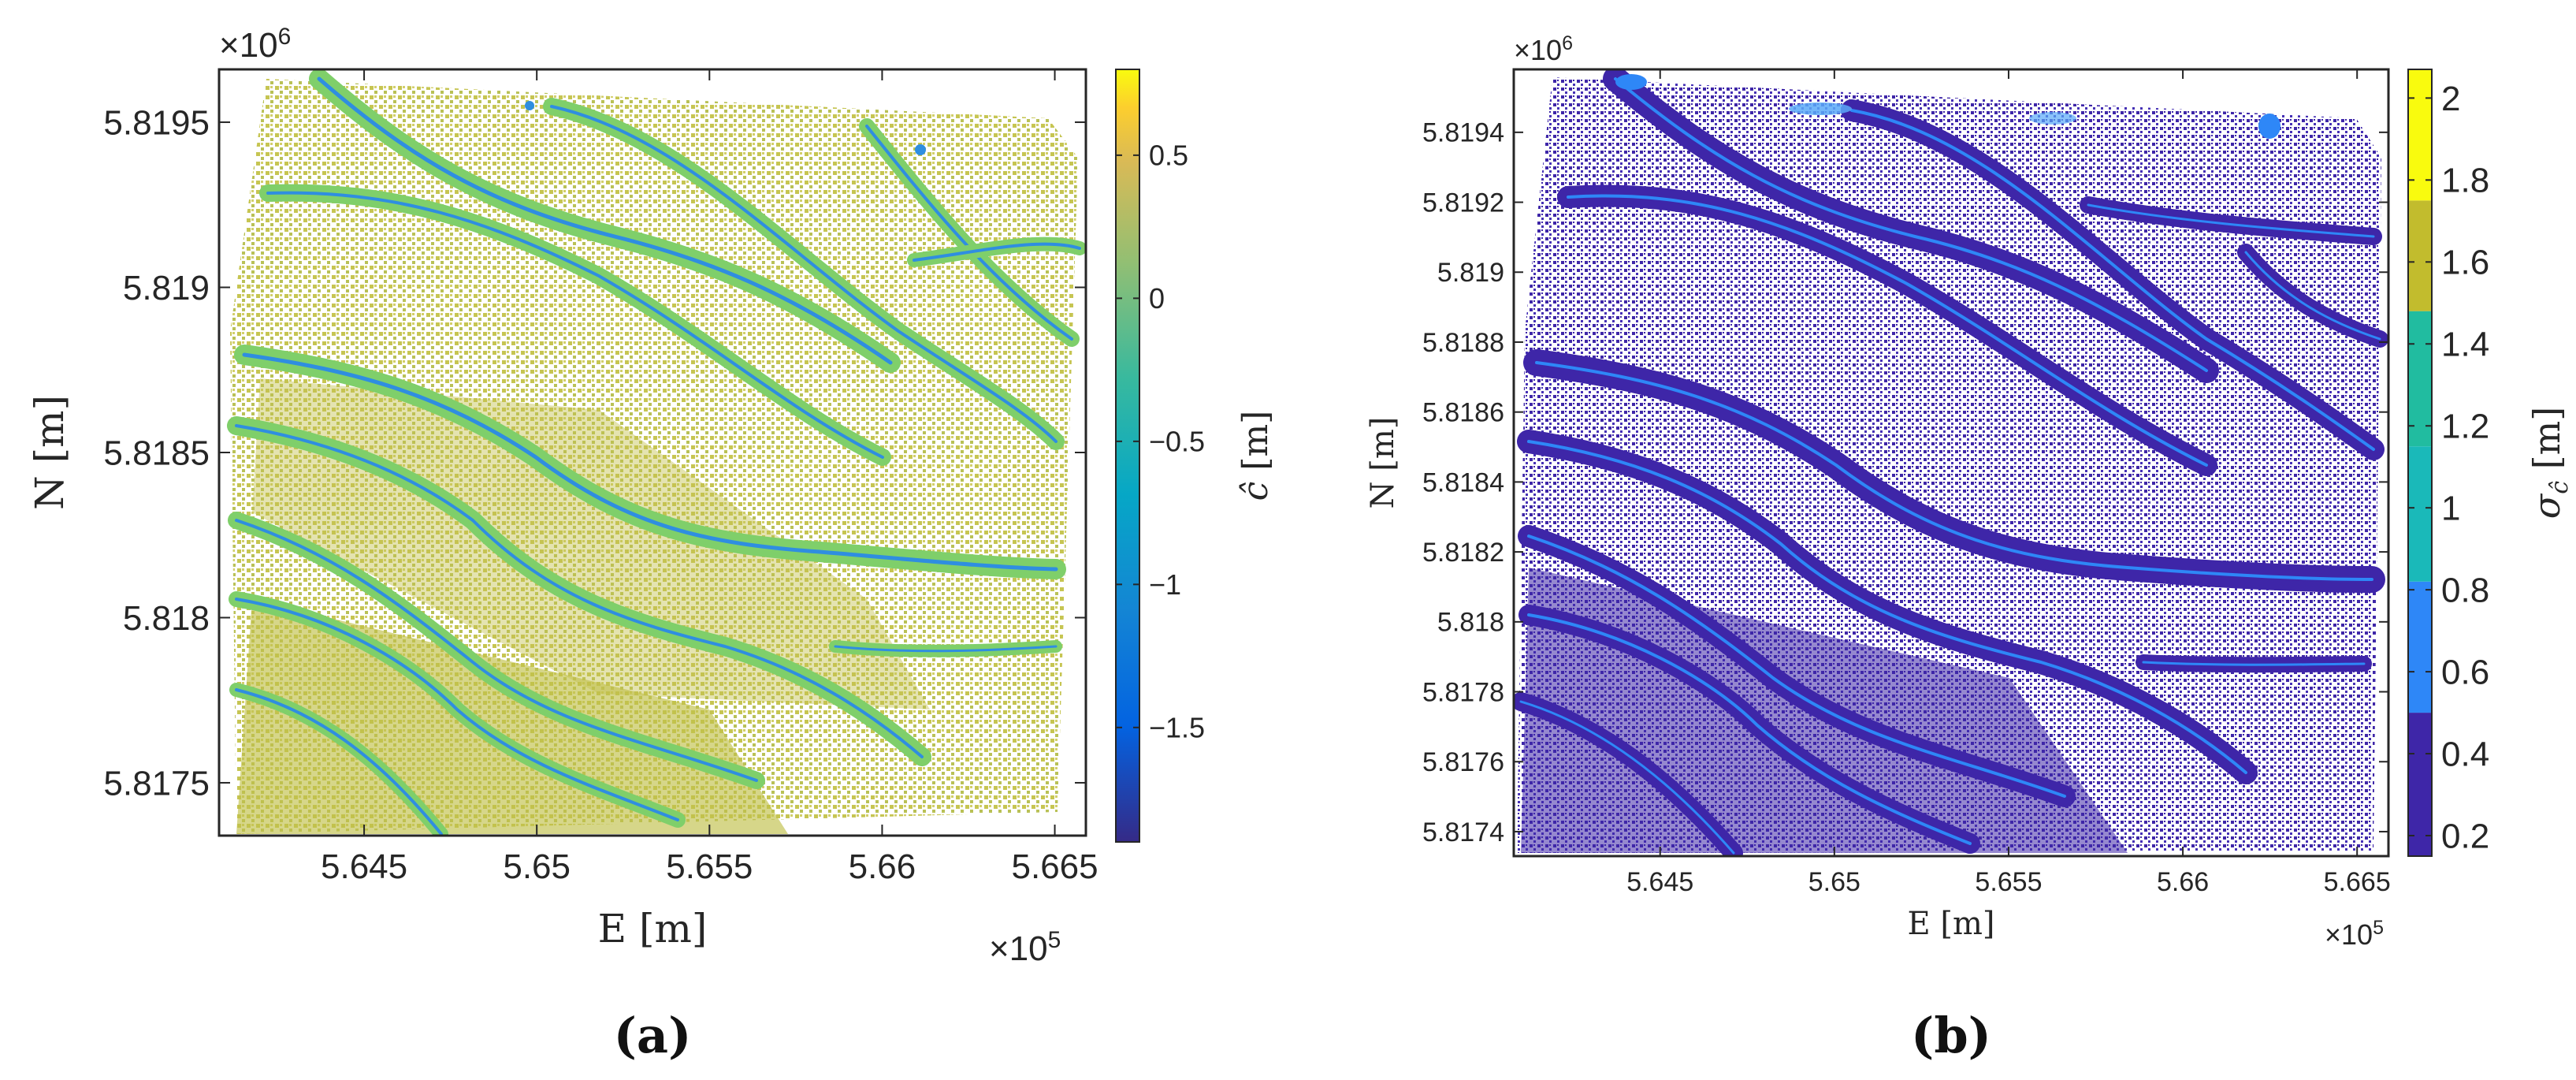  Describe the element at coordinates (2465, 672) in the screenshot. I see `colorbar-tick-label: 0.6` at that location.